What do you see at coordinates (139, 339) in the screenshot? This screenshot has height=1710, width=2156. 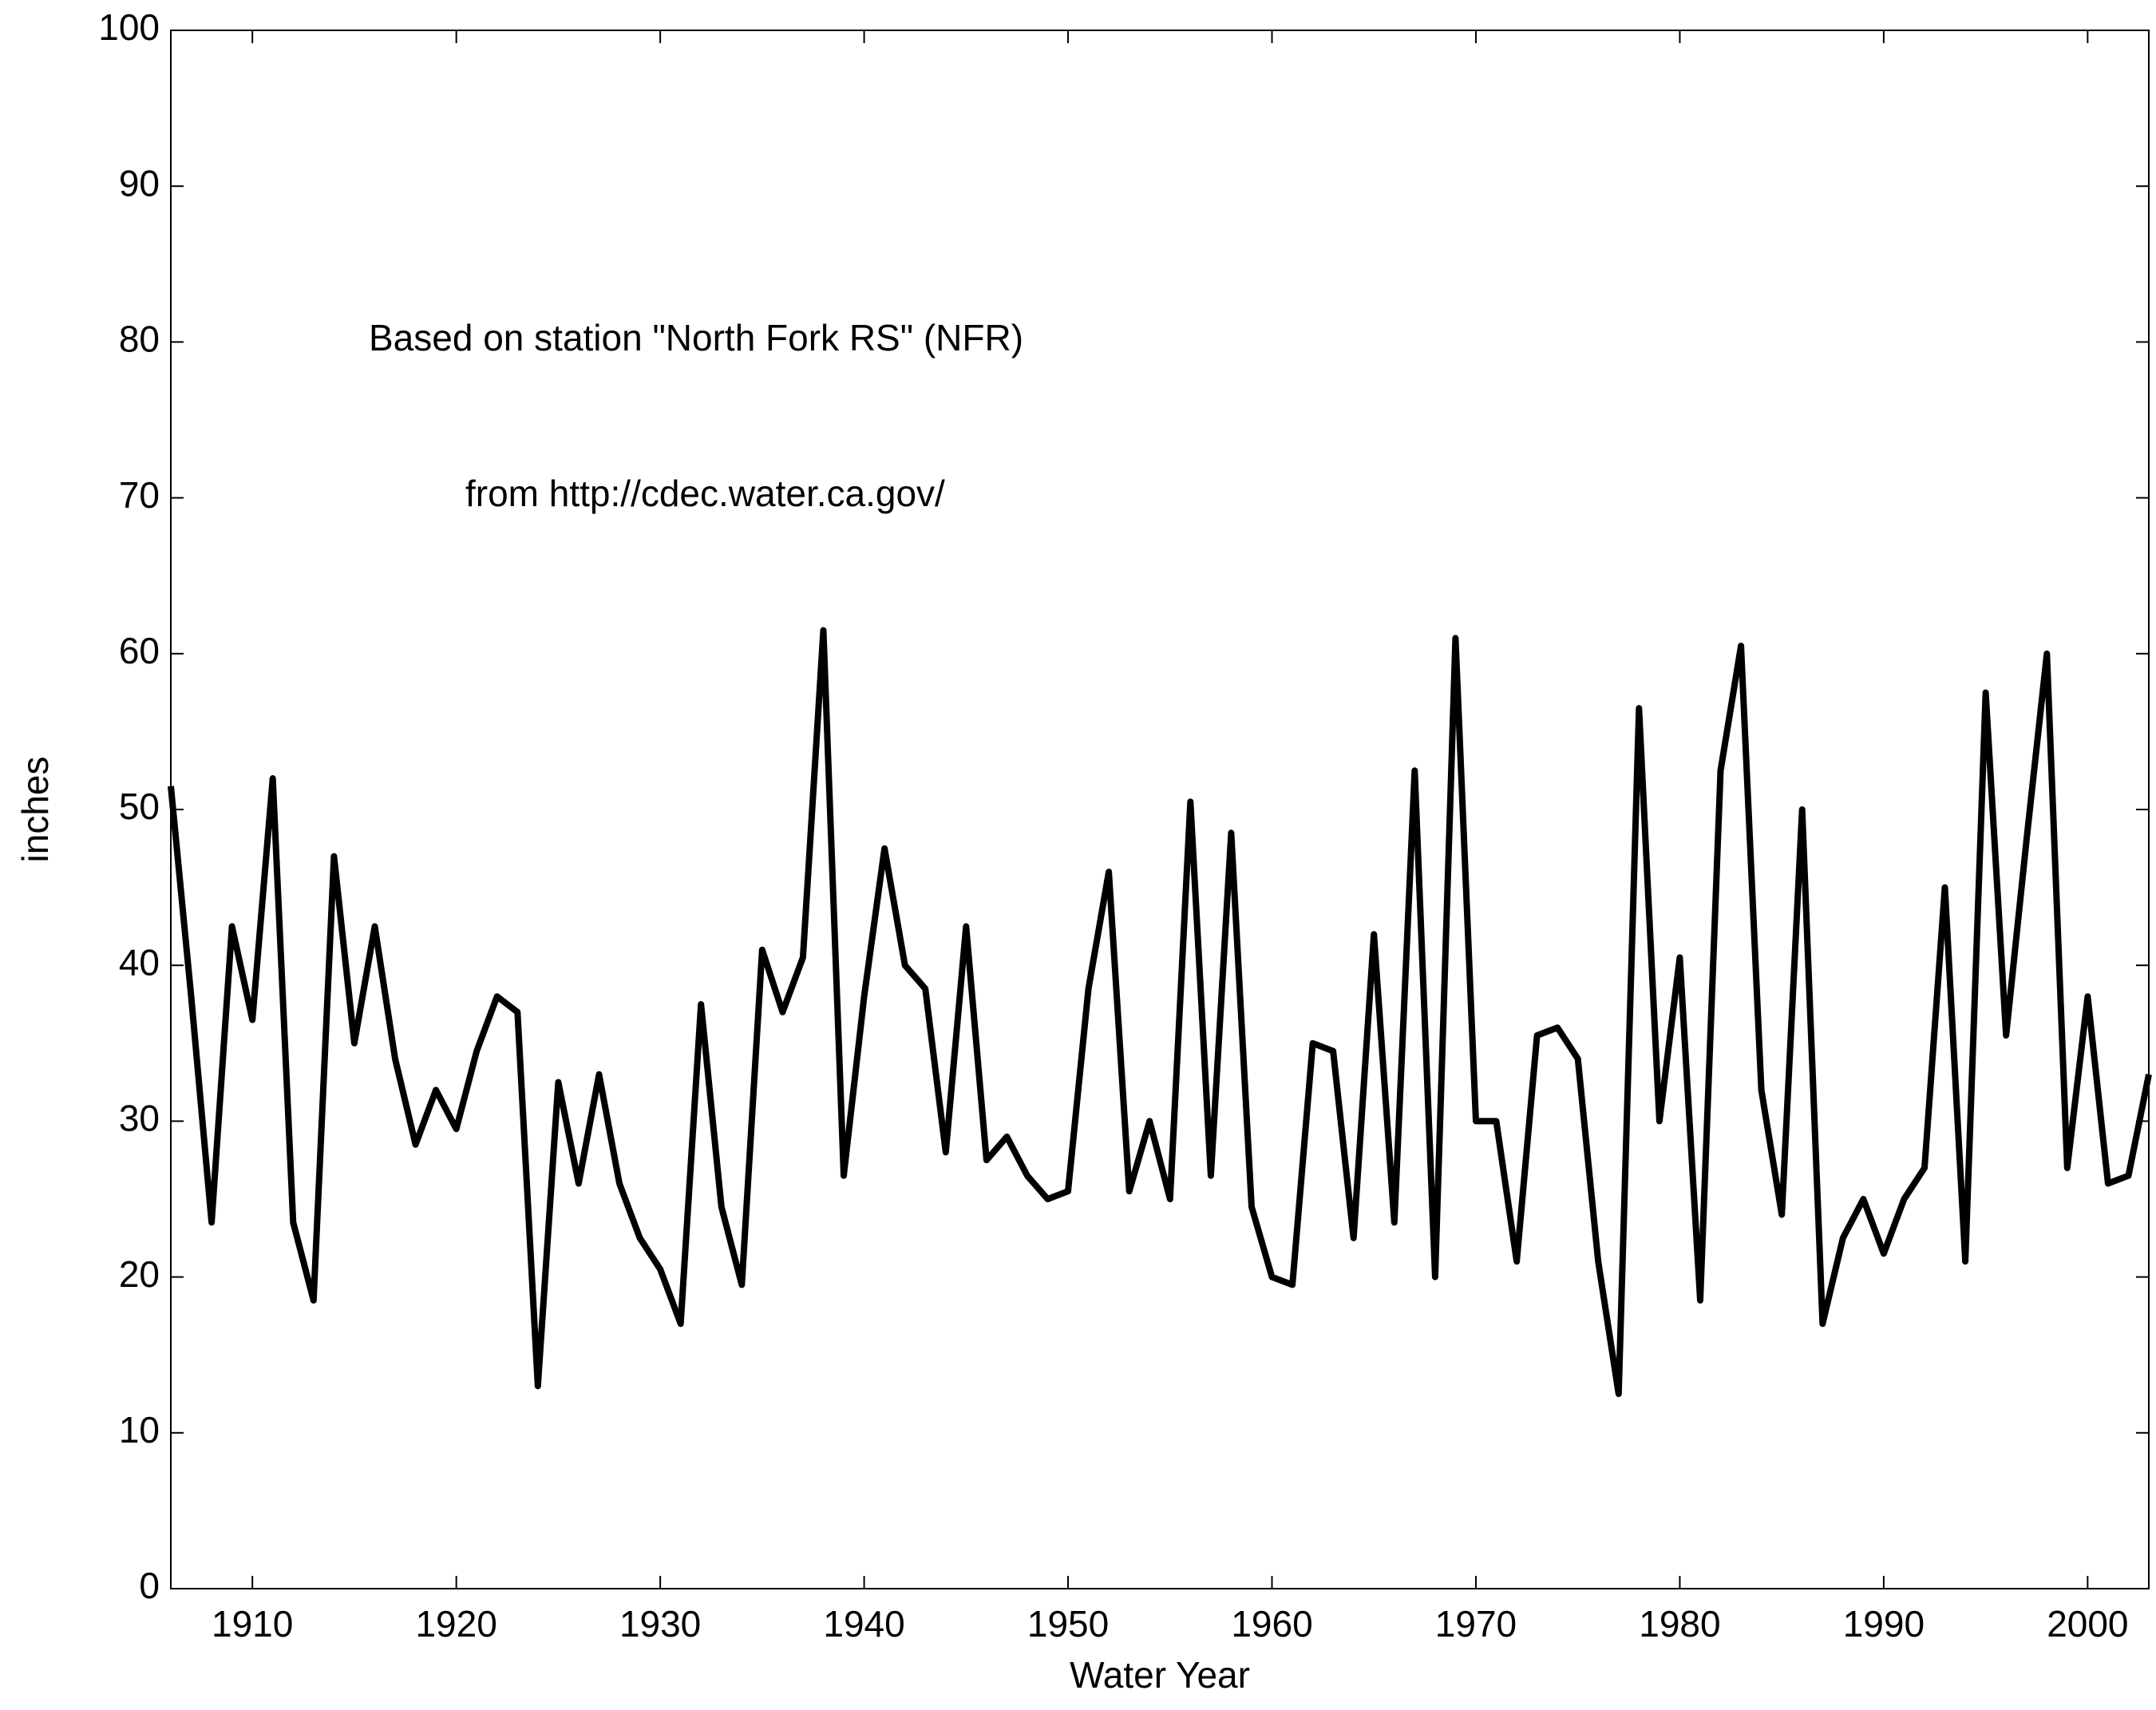 I see `y-tick-label: 80` at bounding box center [139, 339].